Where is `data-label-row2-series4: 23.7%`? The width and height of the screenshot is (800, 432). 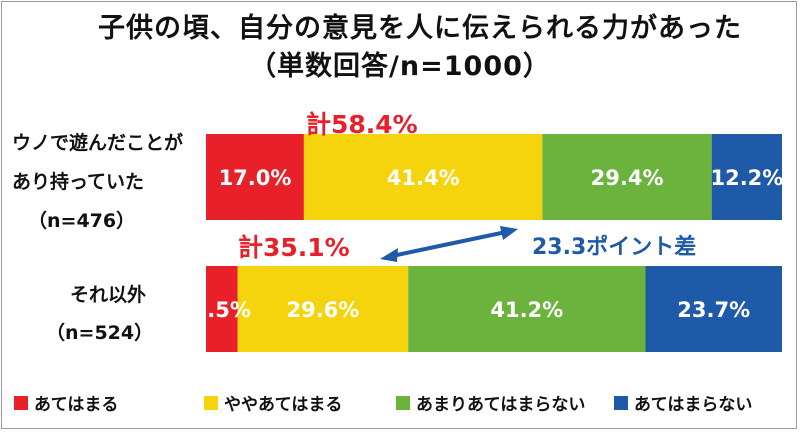
data-label-row2-series4: 23.7% is located at coordinates (713, 310).